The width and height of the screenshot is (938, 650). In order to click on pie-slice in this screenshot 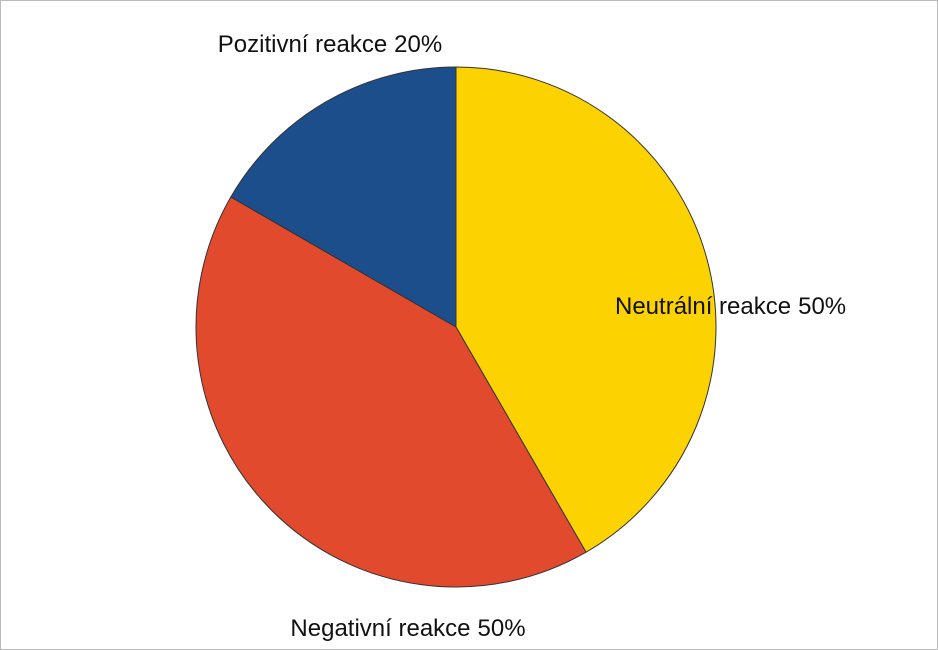, I will do `click(343, 197)`.